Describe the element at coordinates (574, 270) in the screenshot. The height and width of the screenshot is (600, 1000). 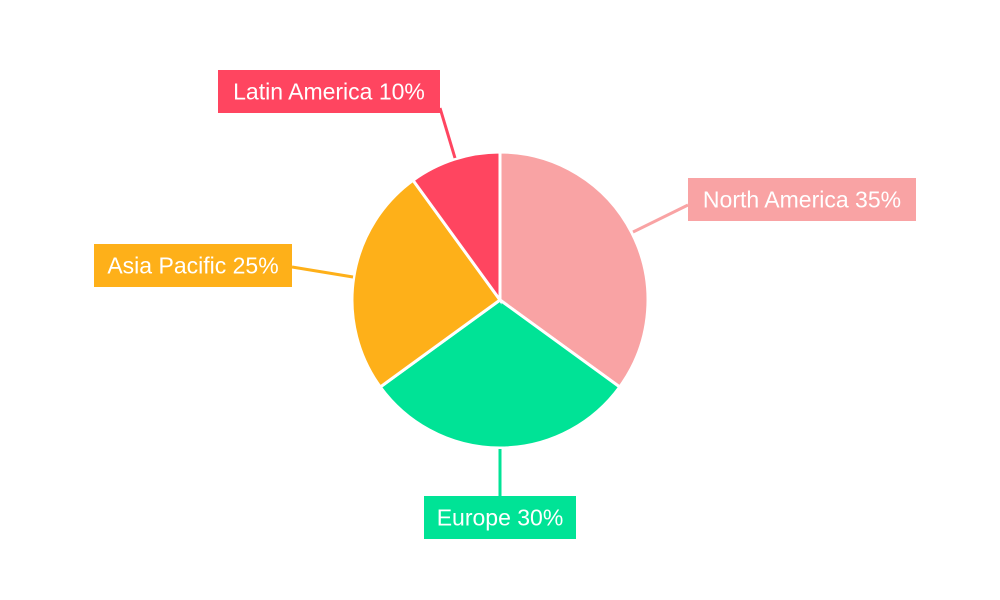
I see `pie-slice-north-america` at that location.